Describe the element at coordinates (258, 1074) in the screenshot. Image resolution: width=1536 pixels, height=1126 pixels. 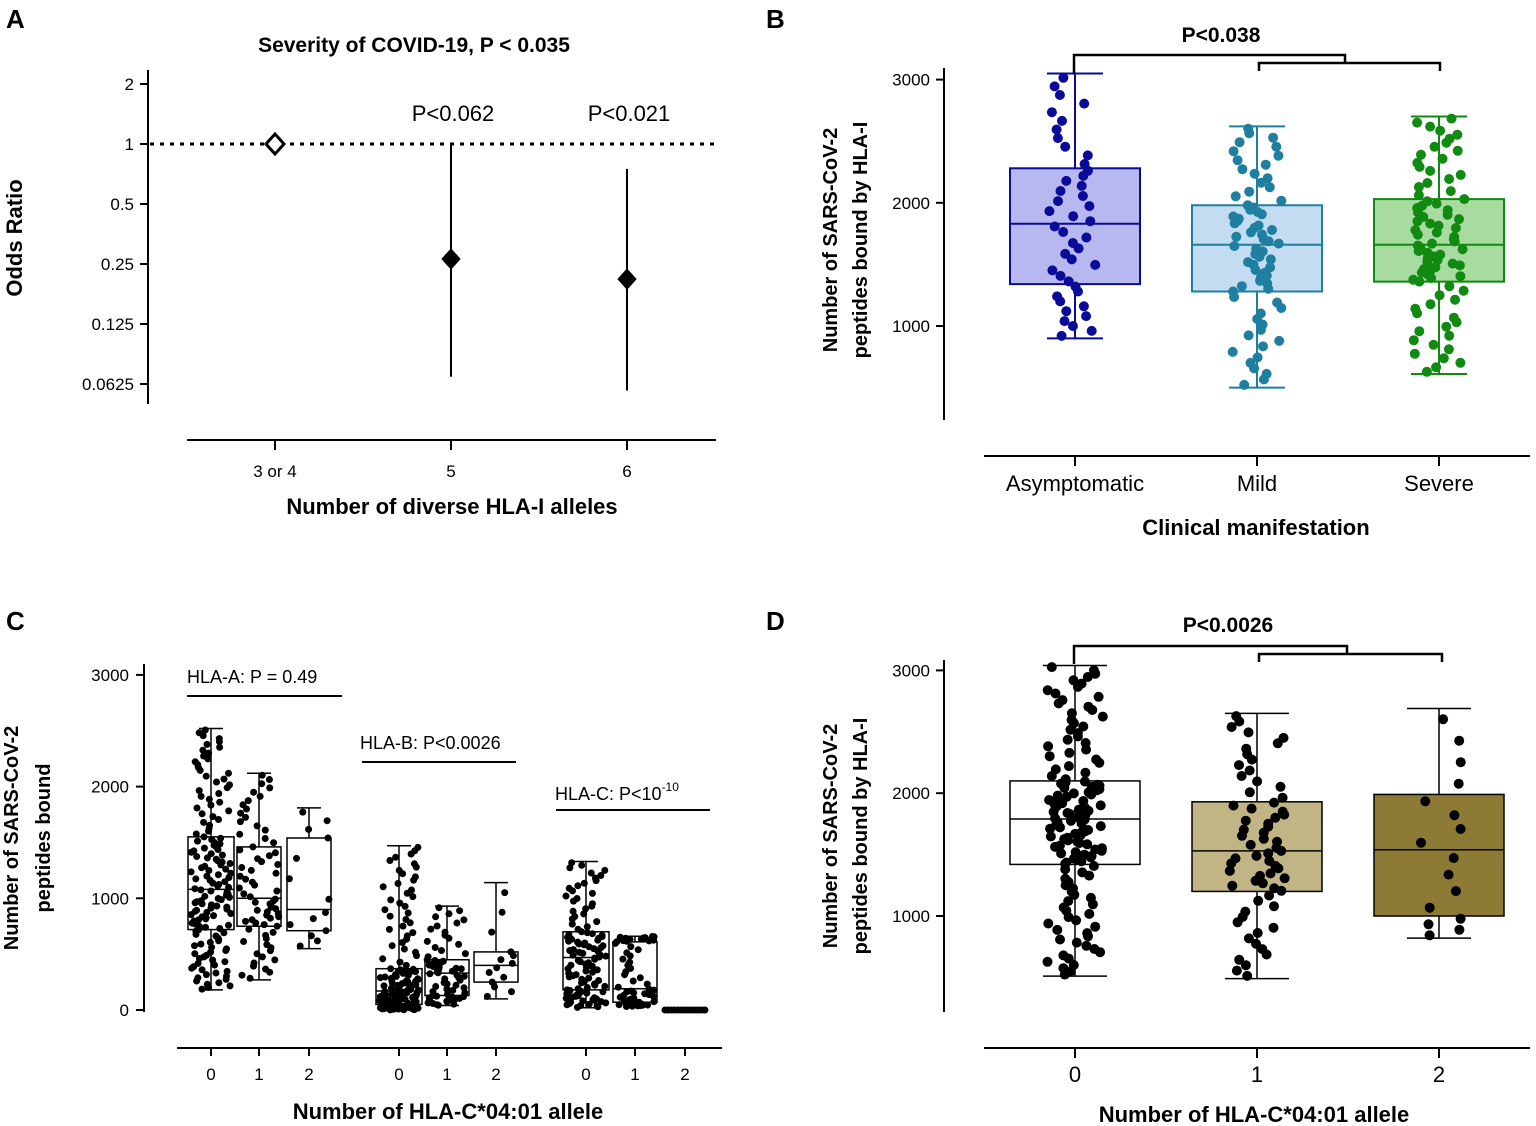
I see `panel-c-x-tick-label: 1` at that location.